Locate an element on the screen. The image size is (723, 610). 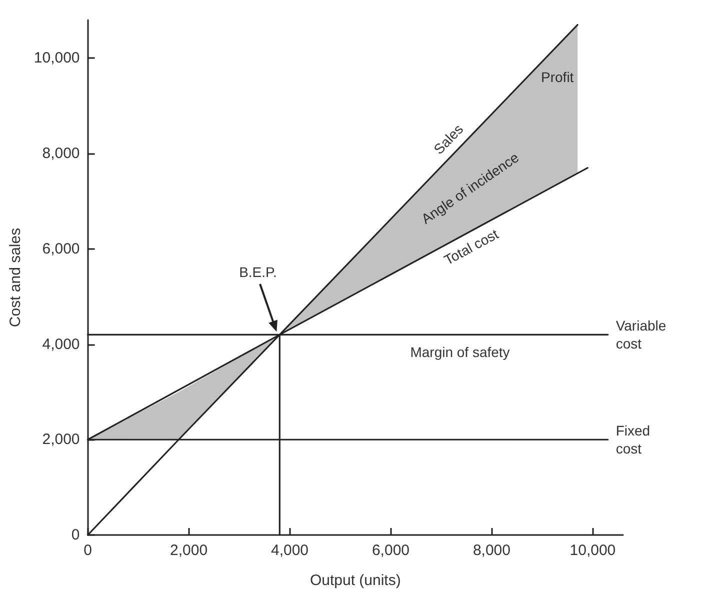
x-tick-label: 0 is located at coordinates (88, 550).